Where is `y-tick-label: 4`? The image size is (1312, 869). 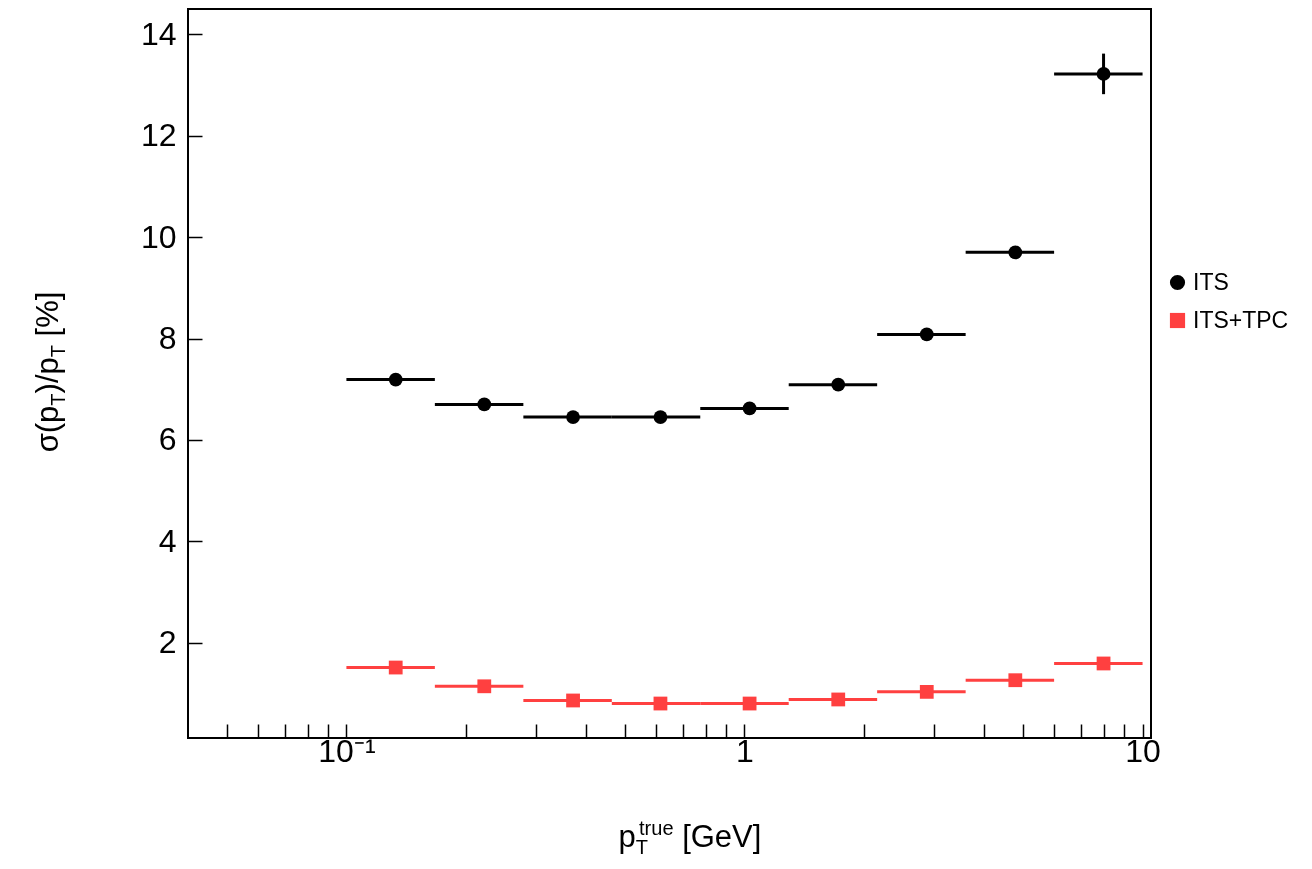
y-tick-label: 4 is located at coordinates (167, 540).